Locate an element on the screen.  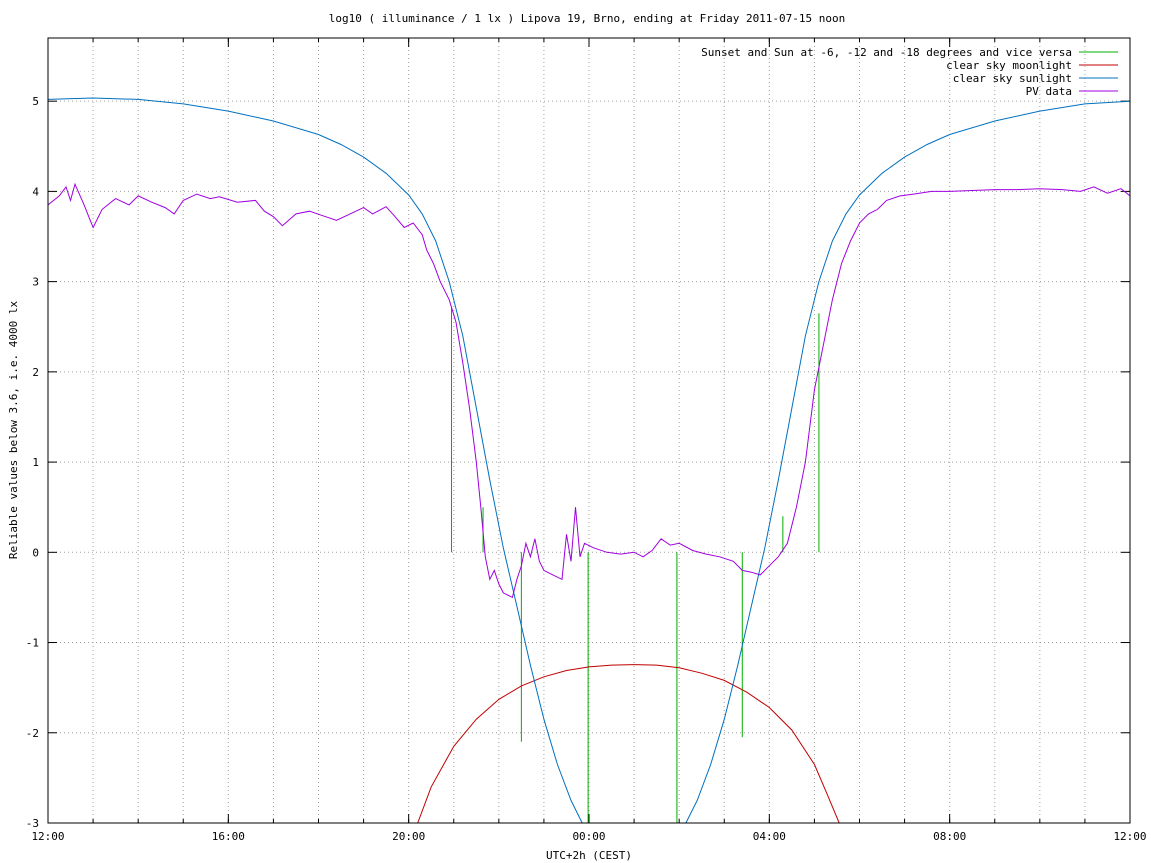
y-tick-label: 4 is located at coordinates (35, 191).